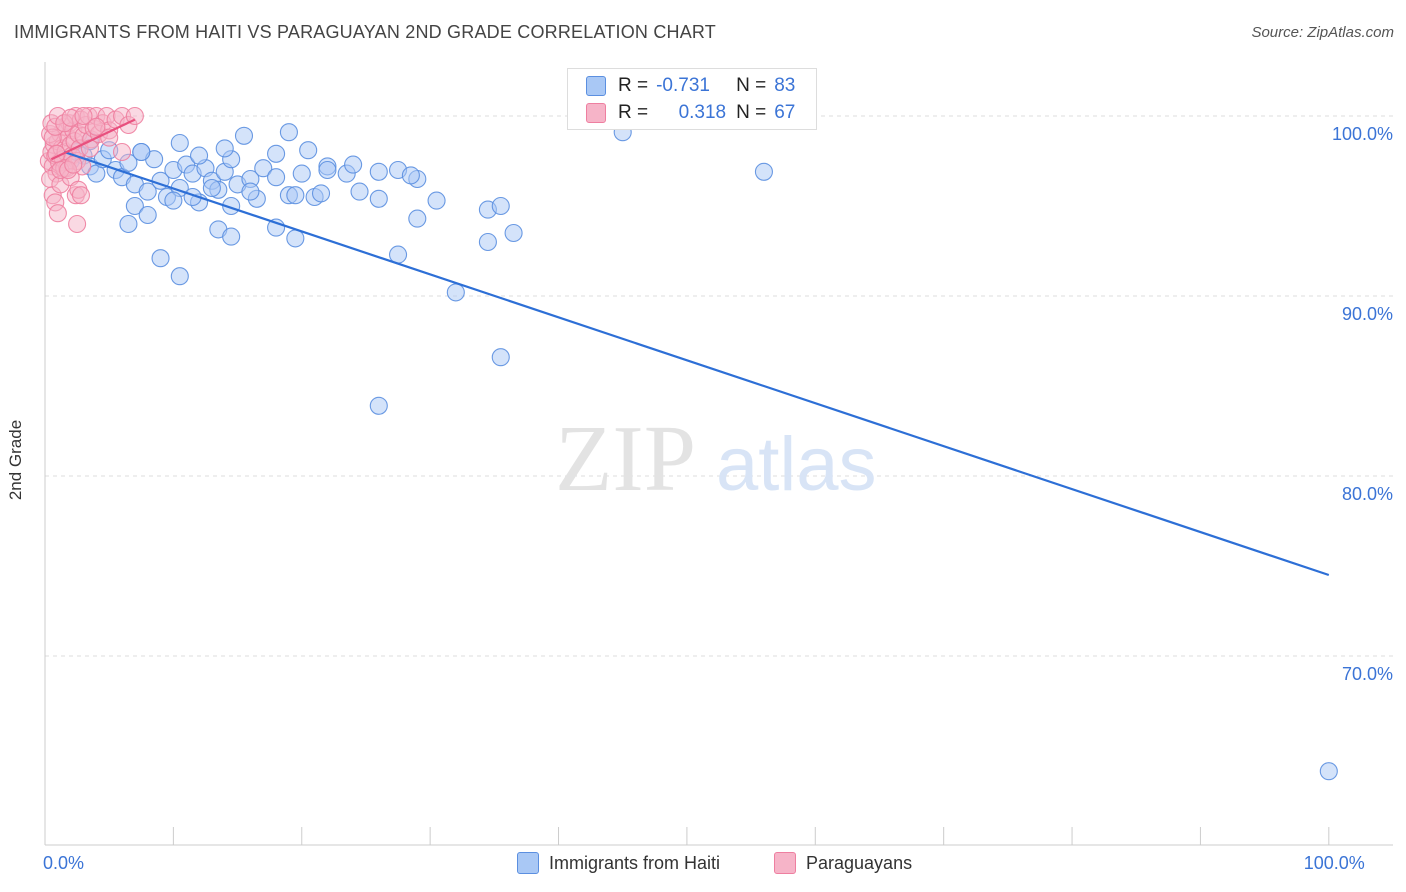  Describe the element at coordinates (1362, 134) in the screenshot. I see `y-tick-label: 100.0%` at that location.